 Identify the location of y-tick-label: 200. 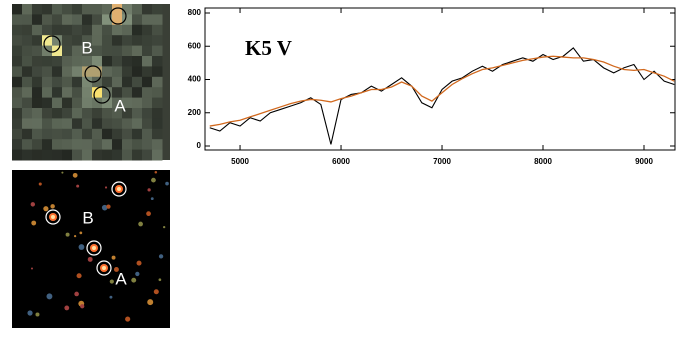
(195, 112).